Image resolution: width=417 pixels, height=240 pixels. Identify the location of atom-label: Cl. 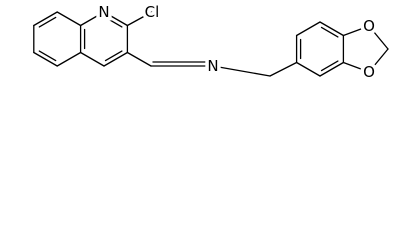
(152, 12).